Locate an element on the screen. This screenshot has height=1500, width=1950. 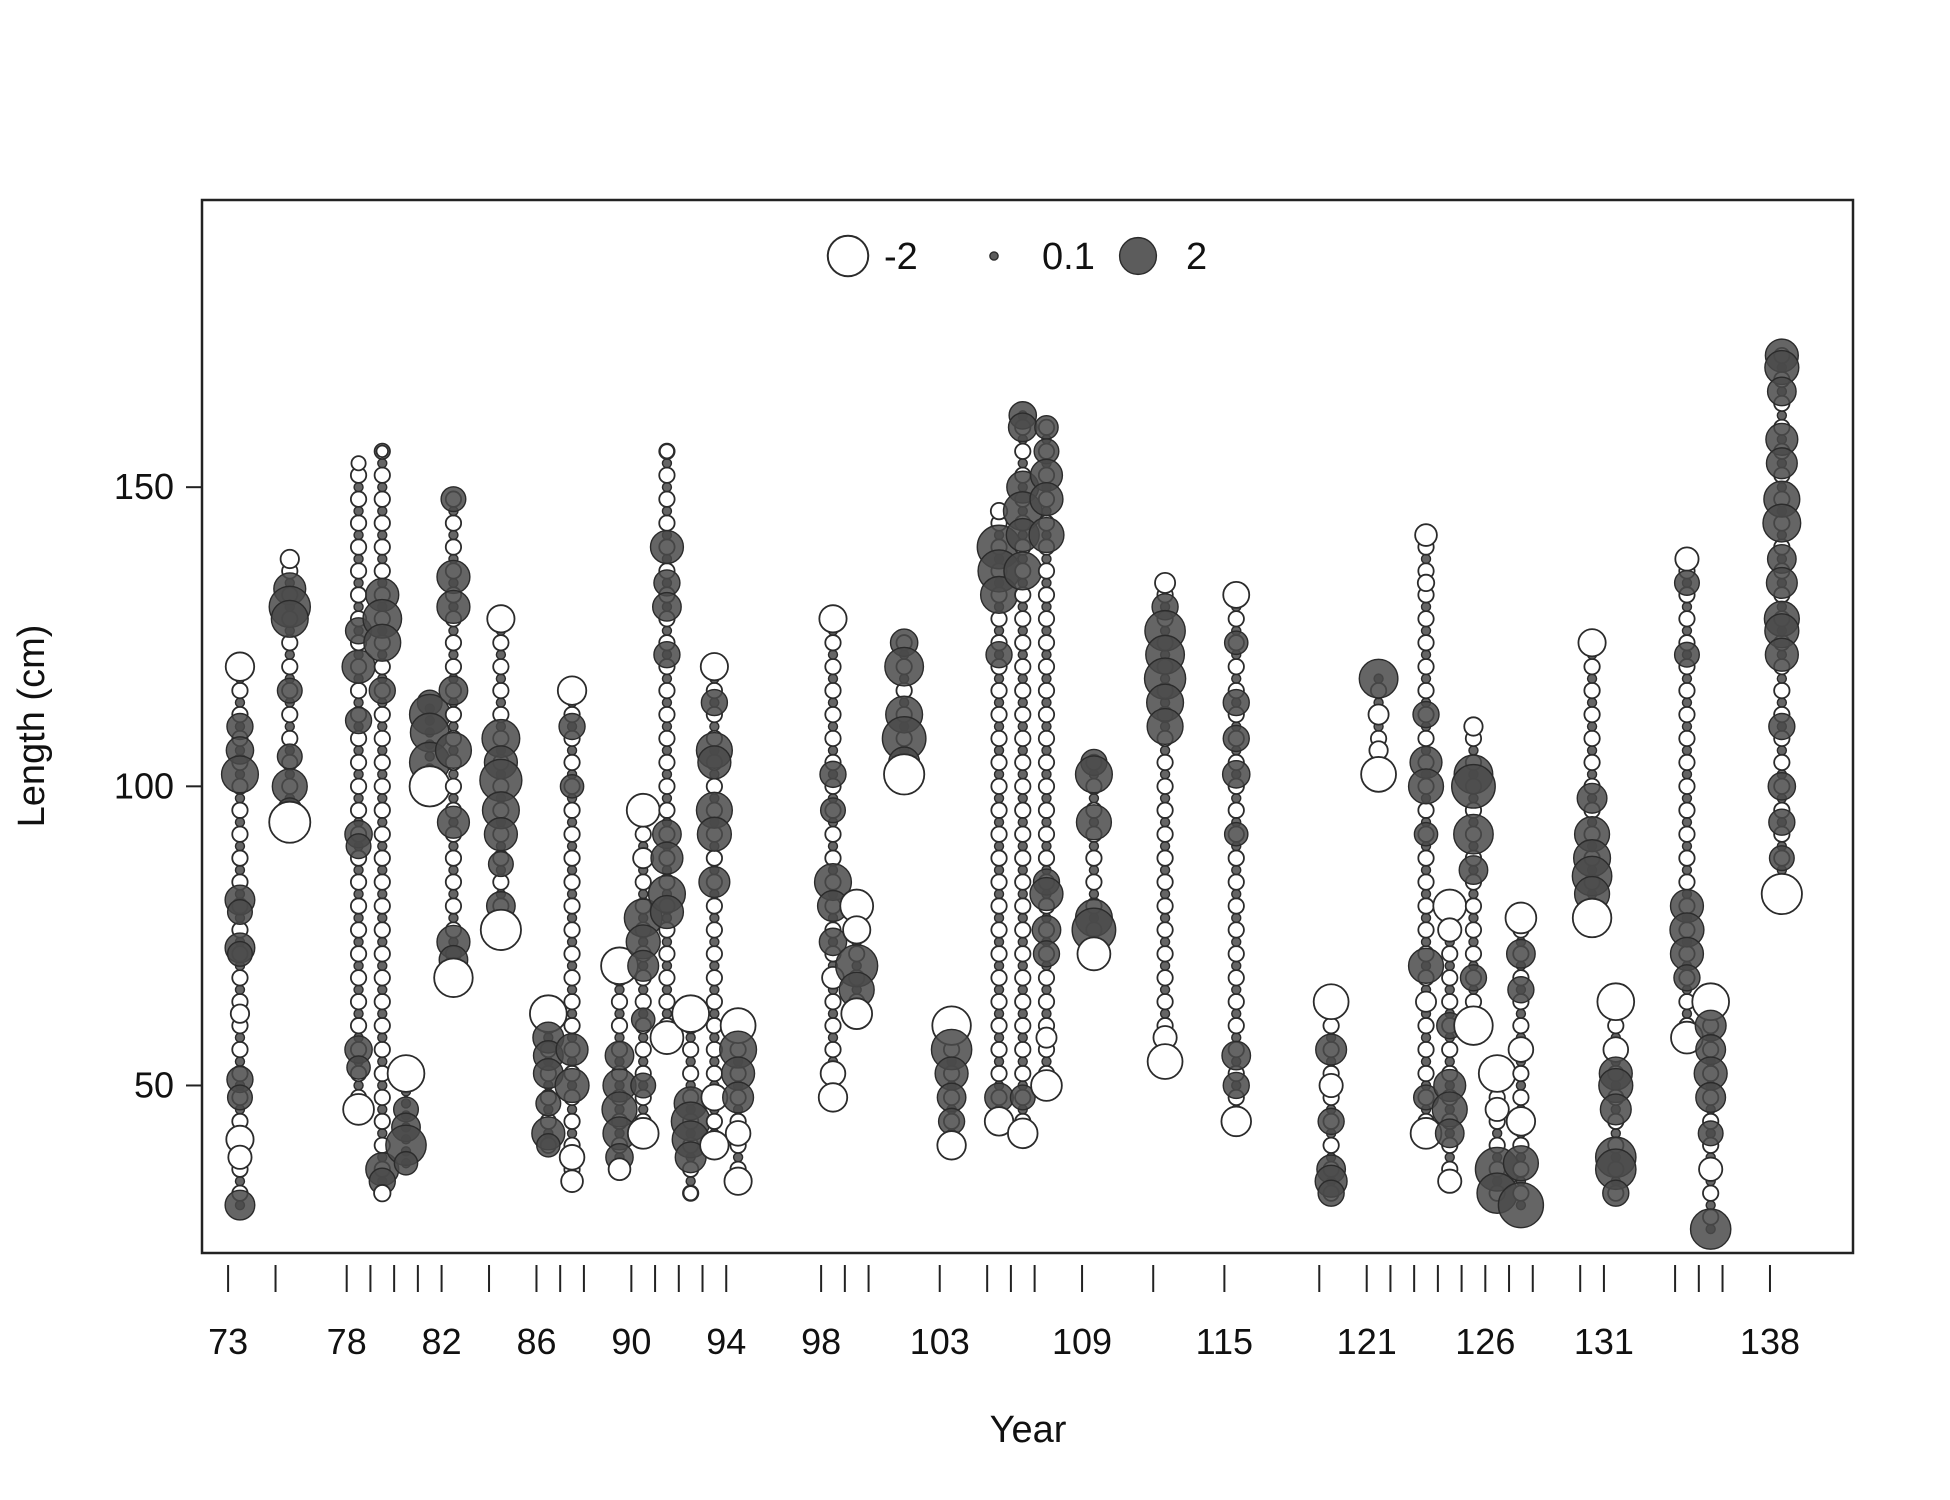
x-tick-label: 90 is located at coordinates (631, 1341).